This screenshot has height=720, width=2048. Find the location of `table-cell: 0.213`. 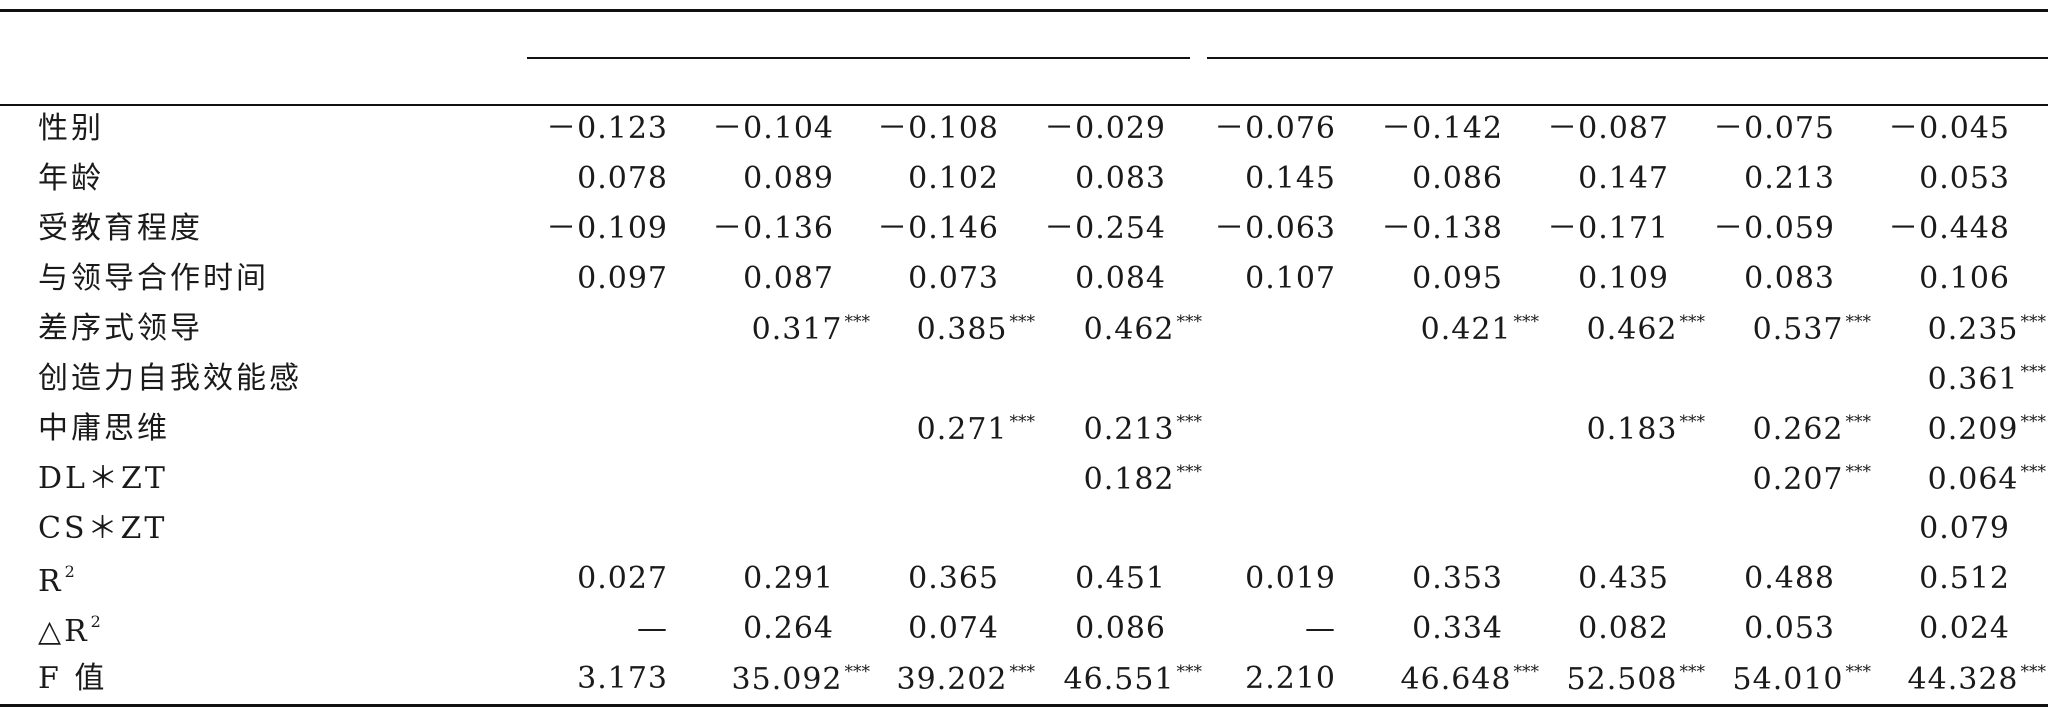

table-cell: 0.213 is located at coordinates (1735, 179).